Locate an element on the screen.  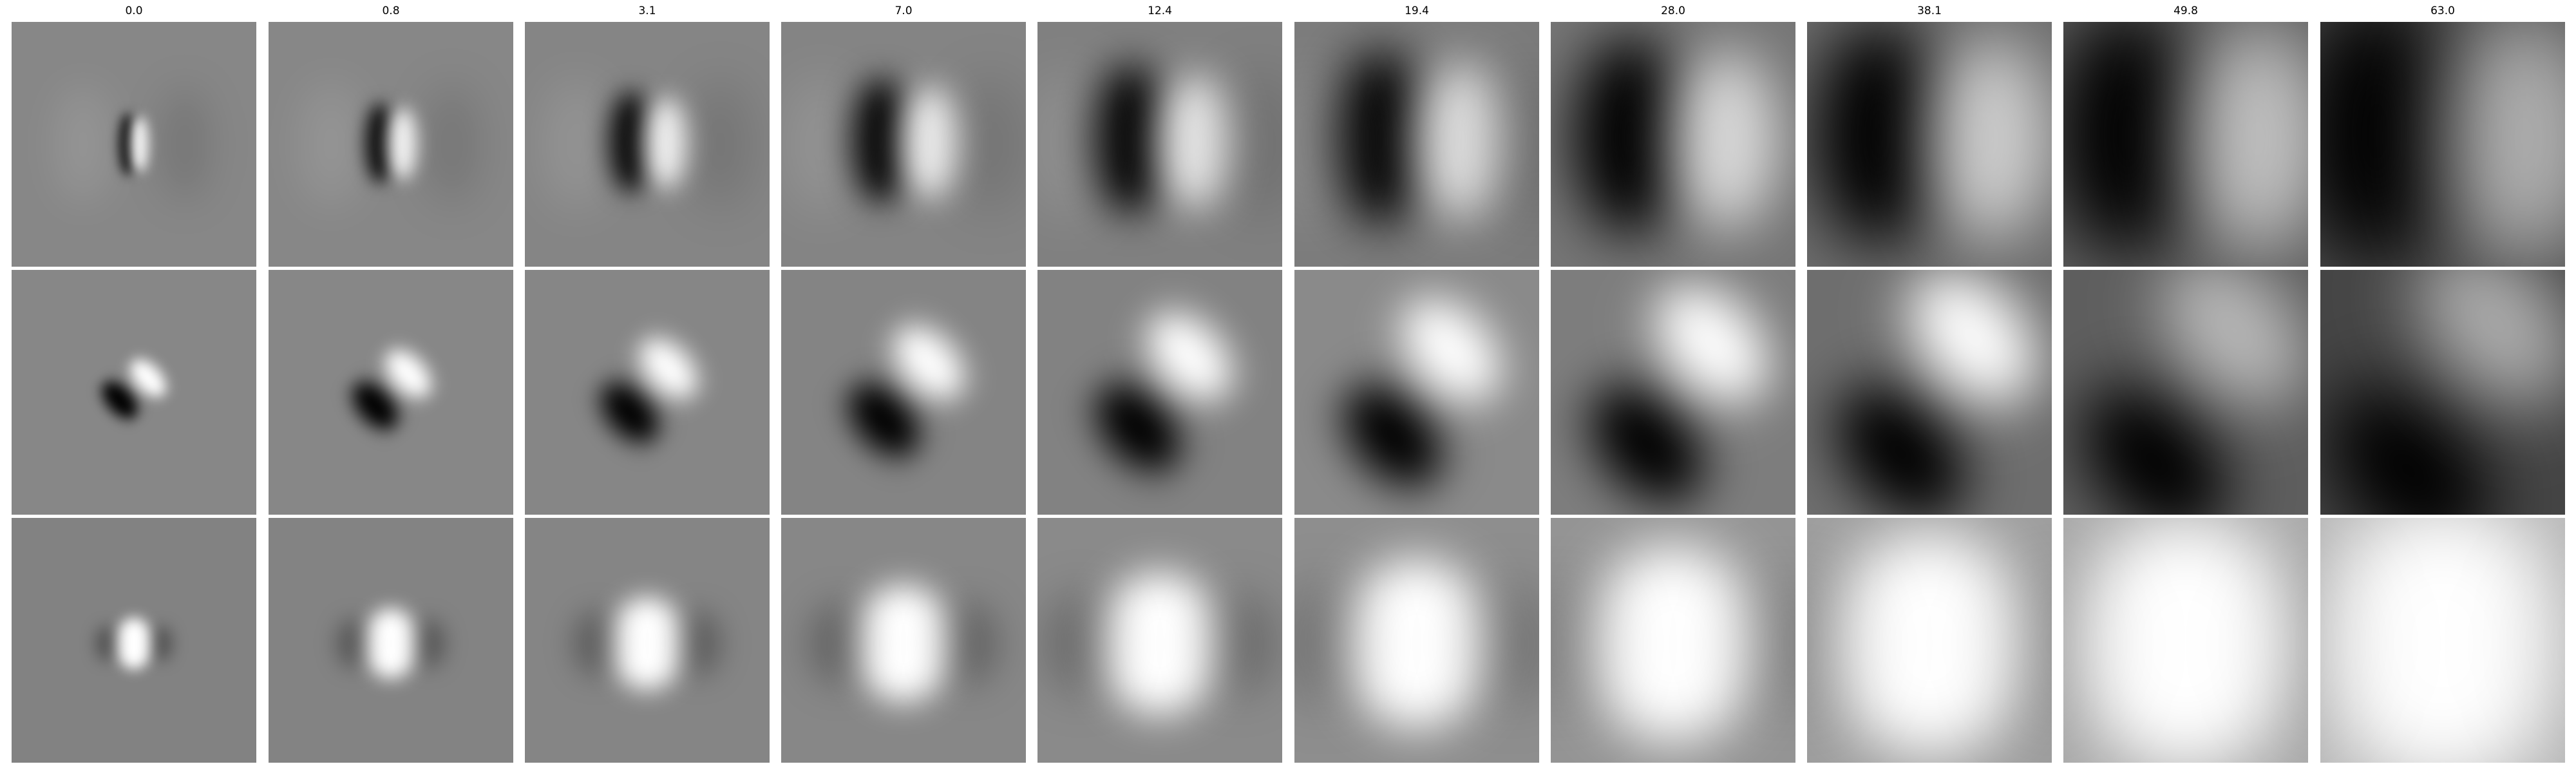
column-title: 3.1 is located at coordinates (647, 11).